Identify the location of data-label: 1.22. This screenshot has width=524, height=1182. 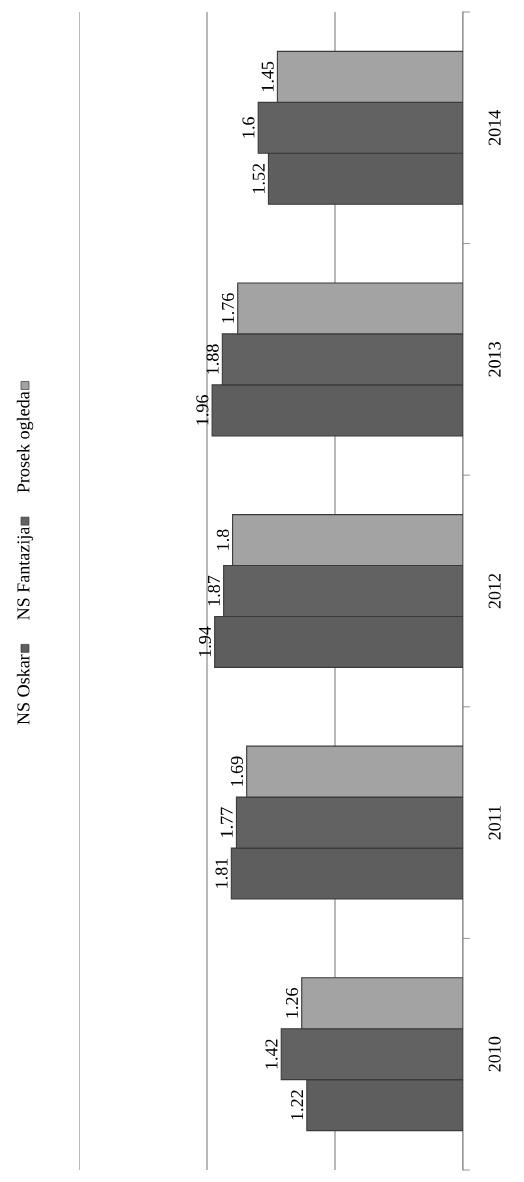
(297, 1105).